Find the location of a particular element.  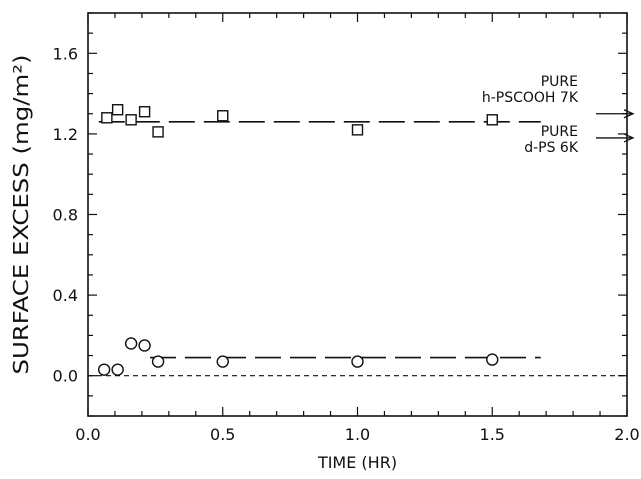

annotation-label-line2: h-PSCOOH 7K is located at coordinates (530, 98).